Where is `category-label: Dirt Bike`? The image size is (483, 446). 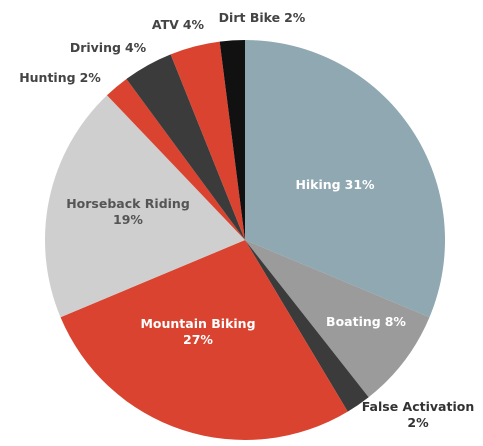
category-label: Dirt Bike is located at coordinates (249, 17).